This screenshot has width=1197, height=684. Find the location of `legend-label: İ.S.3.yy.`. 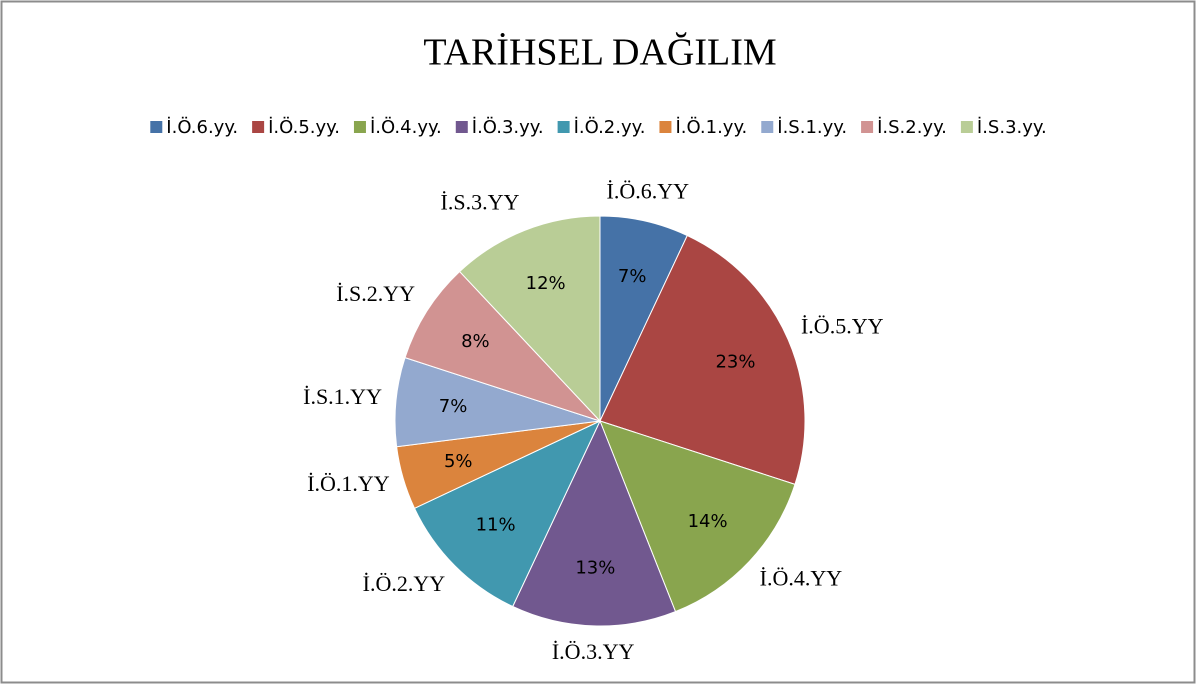

legend-label: İ.S.3.yy. is located at coordinates (1012, 127).